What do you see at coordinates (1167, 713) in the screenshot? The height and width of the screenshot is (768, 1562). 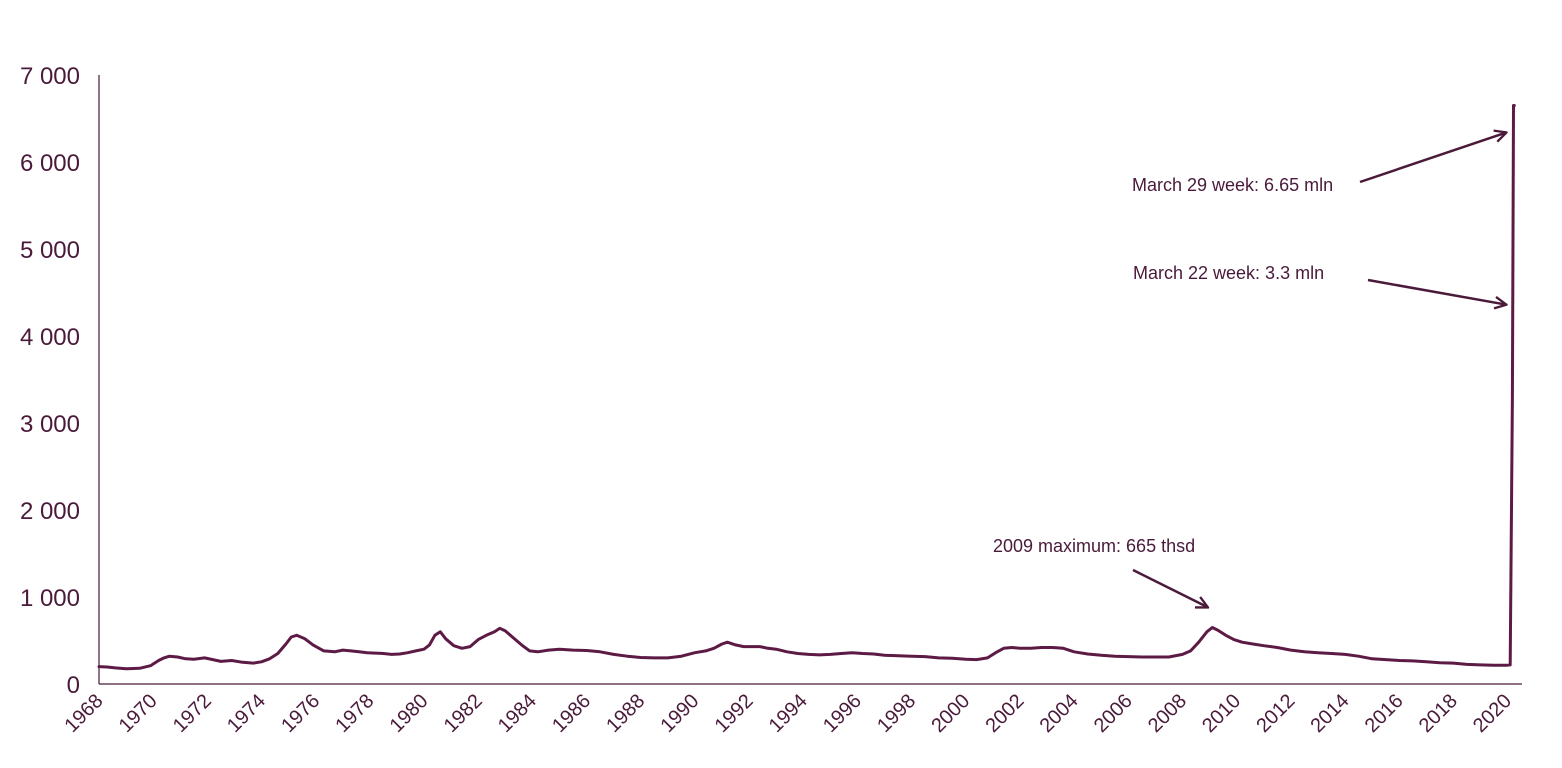 I see `x-tick-label: 2008` at bounding box center [1167, 713].